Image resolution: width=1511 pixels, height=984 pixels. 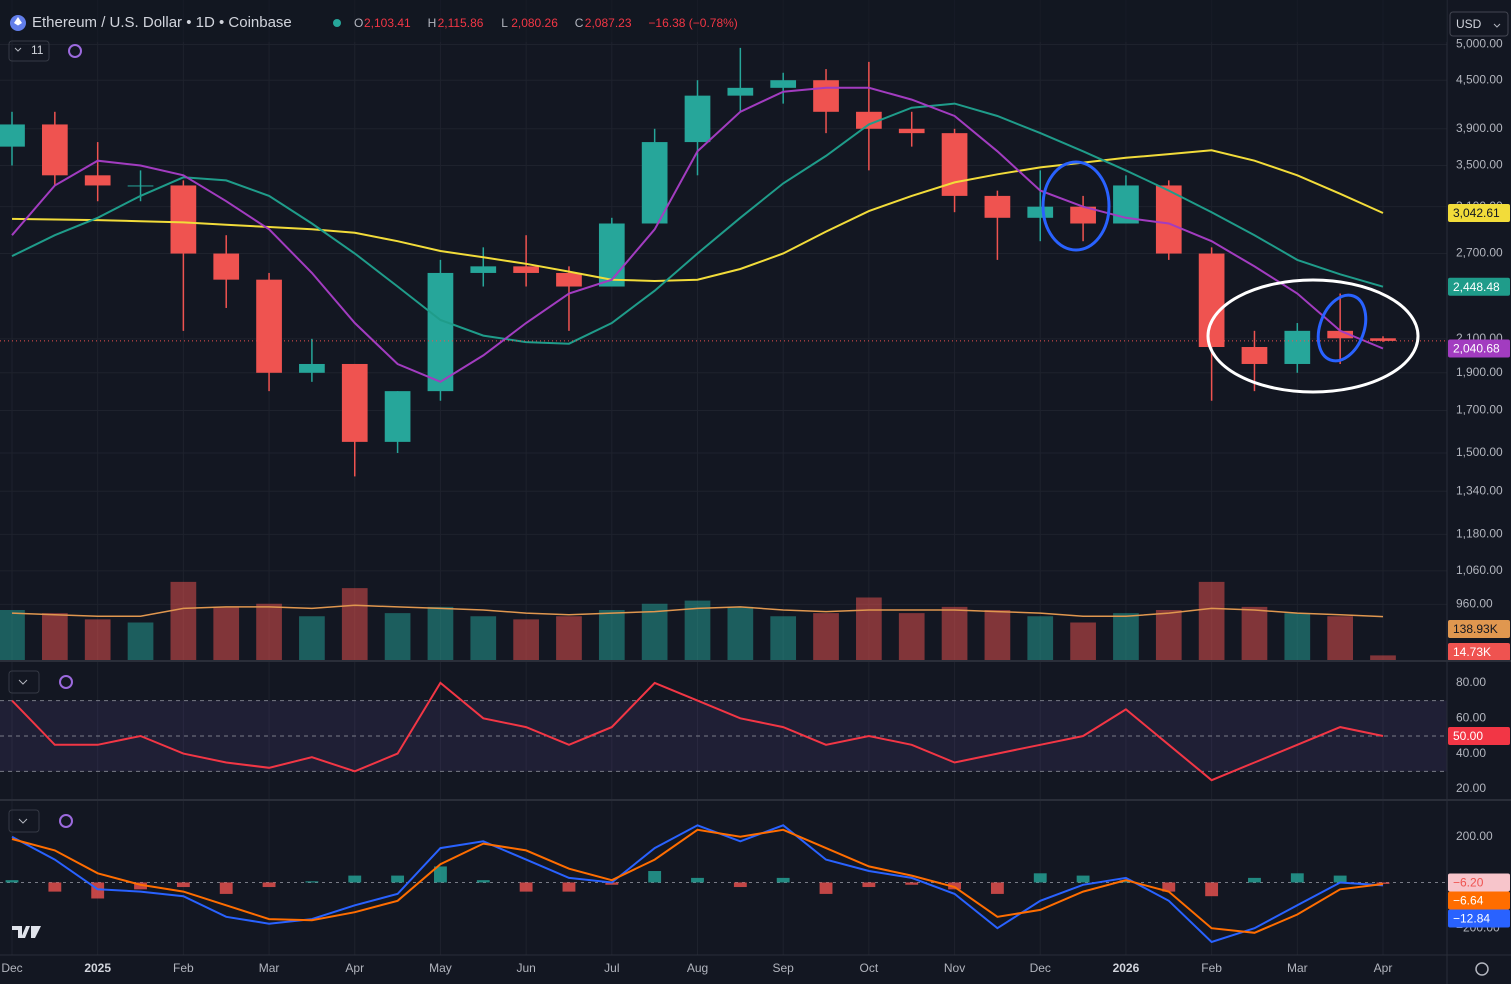 What do you see at coordinates (534, 23) in the screenshot?
I see `ohlc-value: 2,080.26` at bounding box center [534, 23].